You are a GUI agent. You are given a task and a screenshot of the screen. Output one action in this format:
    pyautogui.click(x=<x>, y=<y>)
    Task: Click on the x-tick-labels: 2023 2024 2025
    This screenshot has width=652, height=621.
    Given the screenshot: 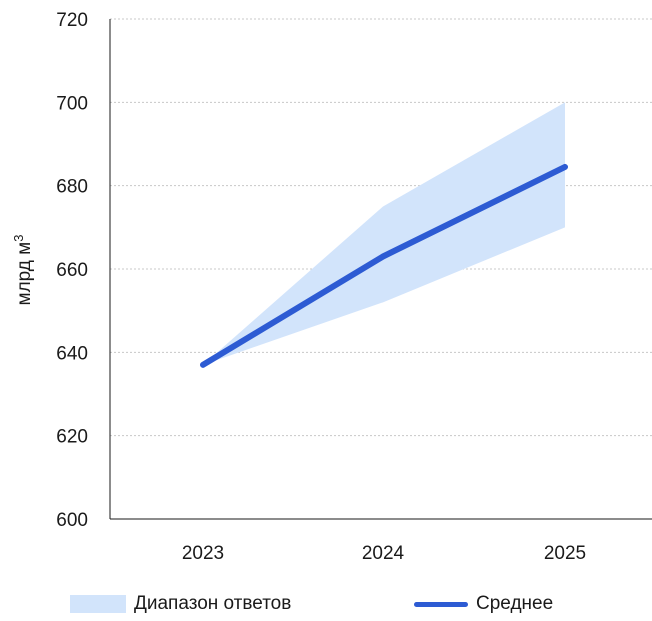 What is the action you would take?
    pyautogui.click(x=384, y=553)
    